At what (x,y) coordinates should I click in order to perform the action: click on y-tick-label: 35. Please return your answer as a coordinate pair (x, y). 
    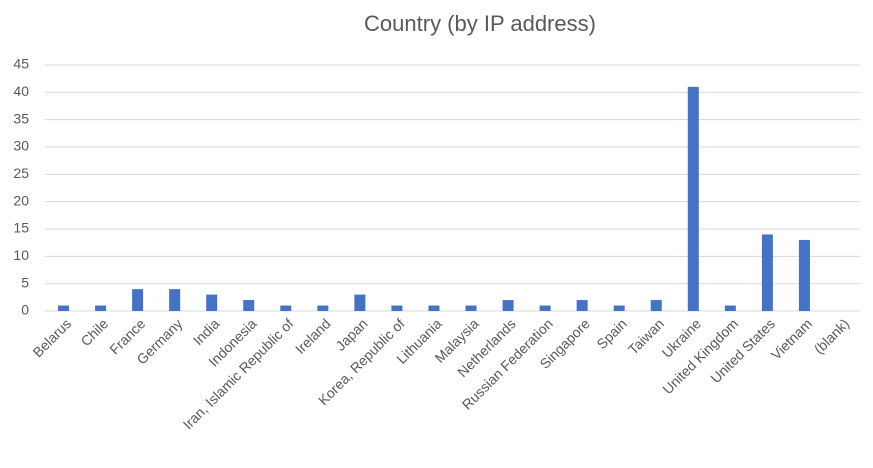
    Looking at the image, I should click on (21, 118).